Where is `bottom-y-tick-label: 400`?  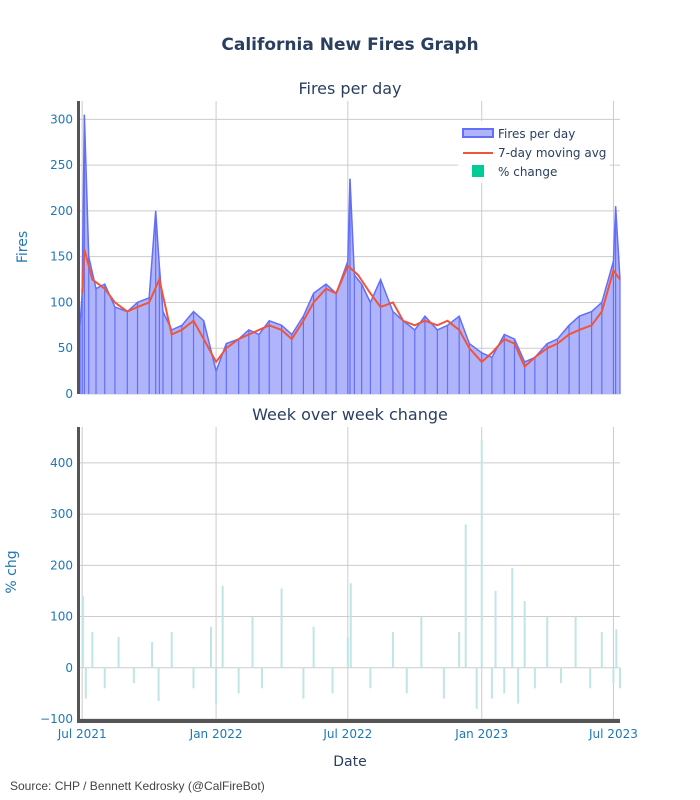
bottom-y-tick-label: 400 is located at coordinates (61, 463).